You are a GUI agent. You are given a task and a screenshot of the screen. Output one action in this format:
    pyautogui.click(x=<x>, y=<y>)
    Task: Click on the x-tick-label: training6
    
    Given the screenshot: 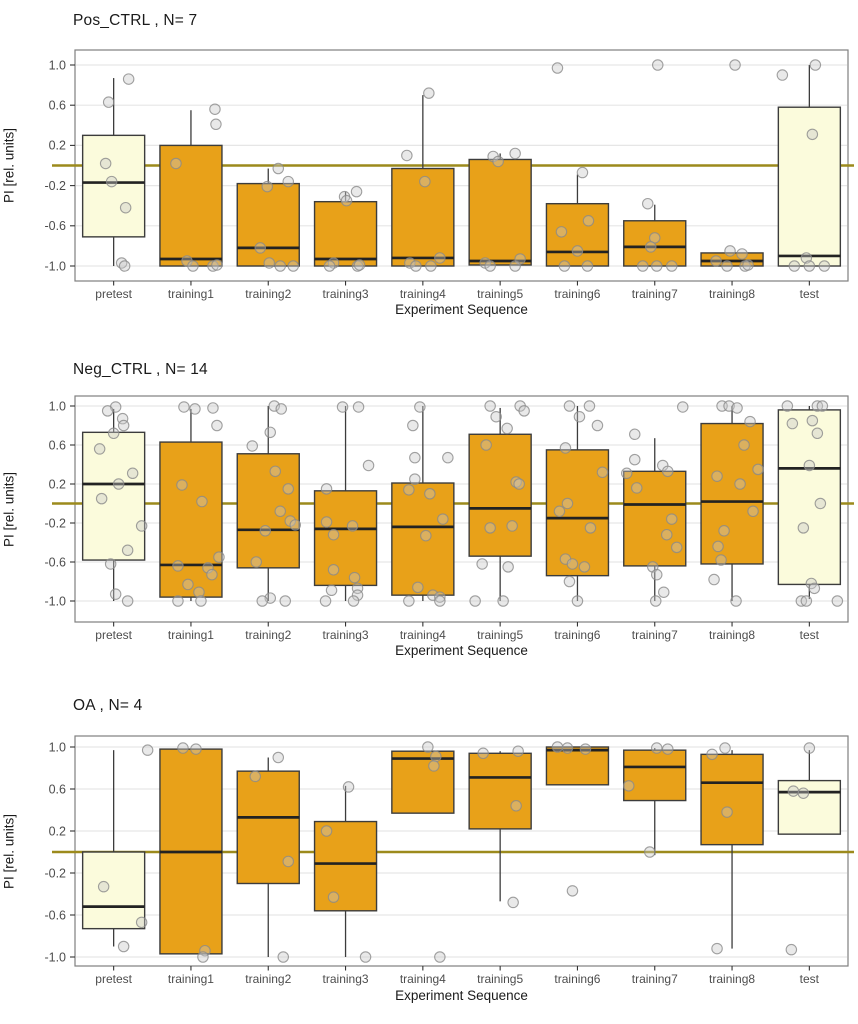 What is the action you would take?
    pyautogui.click(x=577, y=979)
    